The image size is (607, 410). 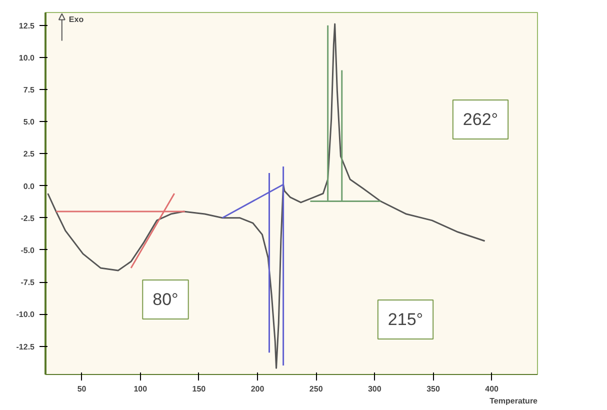 I want to click on y-tick-label: 0.0, so click(x=29, y=186).